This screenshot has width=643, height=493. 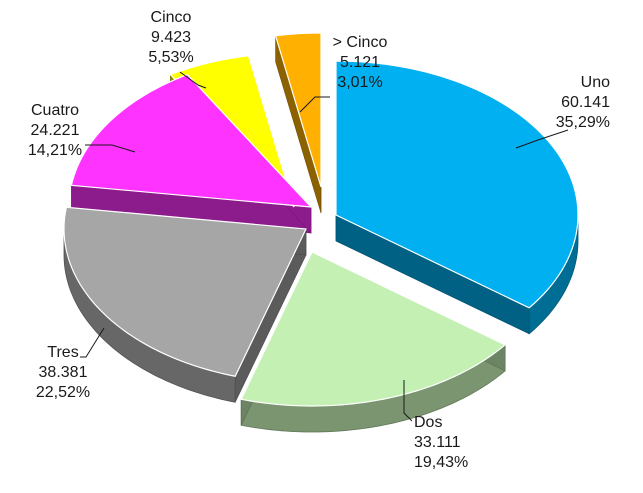 I want to click on value-label-cuatro: 24.221, so click(x=55, y=130).